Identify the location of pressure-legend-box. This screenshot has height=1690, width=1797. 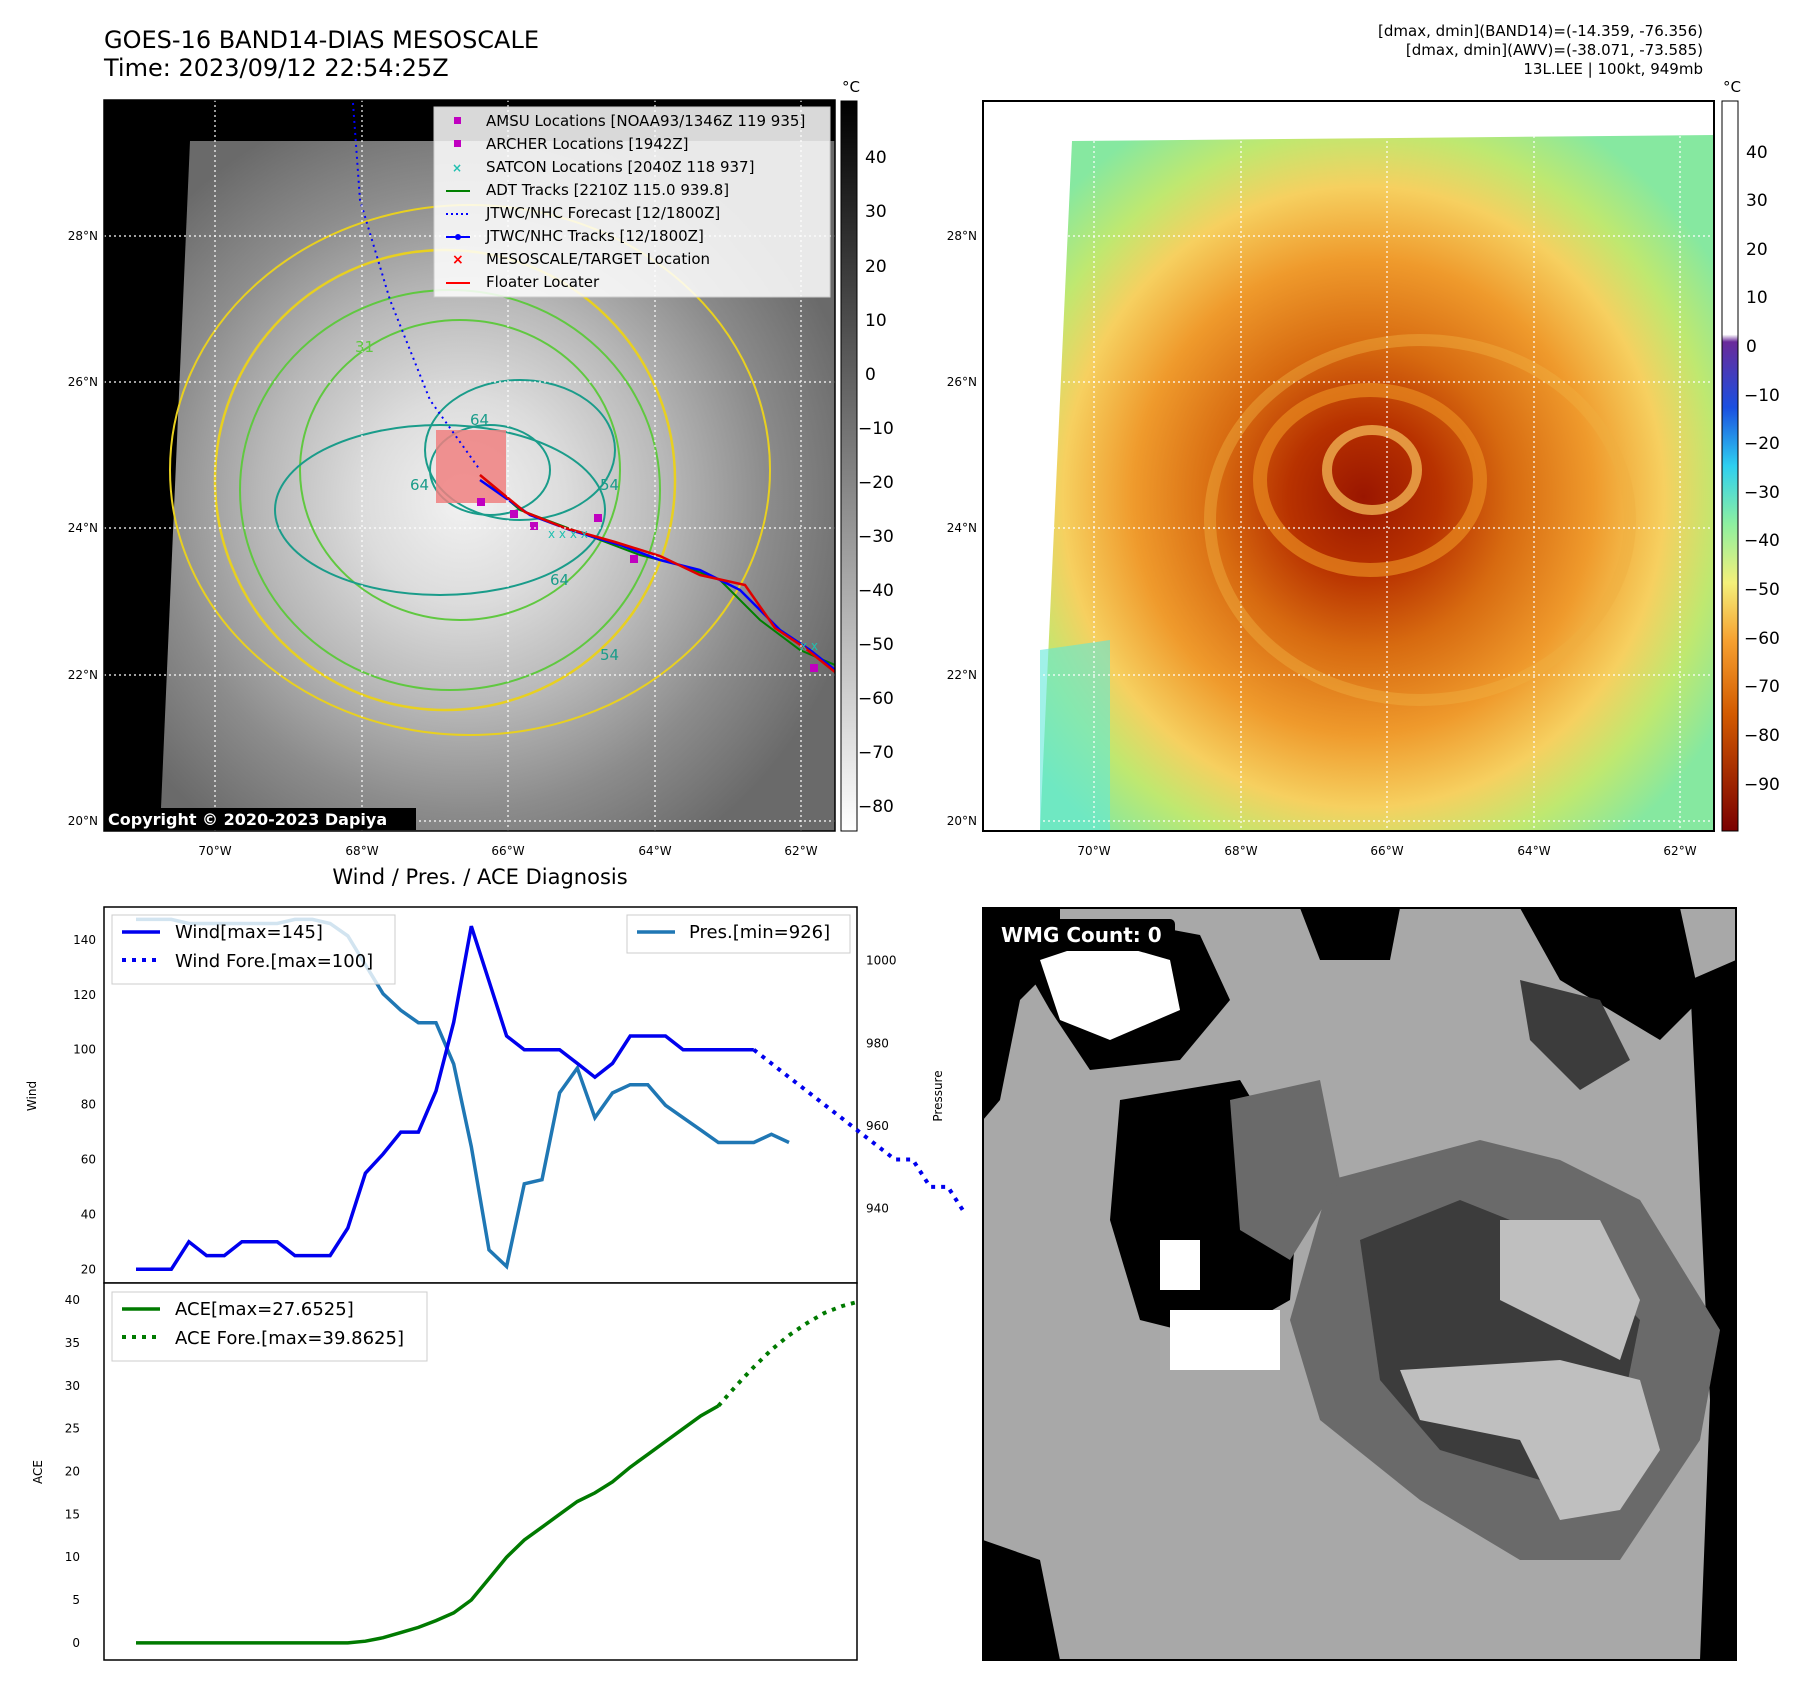
(738, 934).